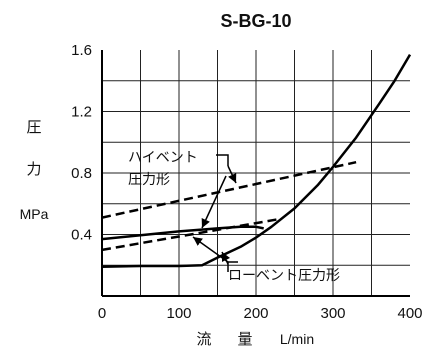  What do you see at coordinates (81, 50) in the screenshot?
I see `y-tick-label: 1.6` at bounding box center [81, 50].